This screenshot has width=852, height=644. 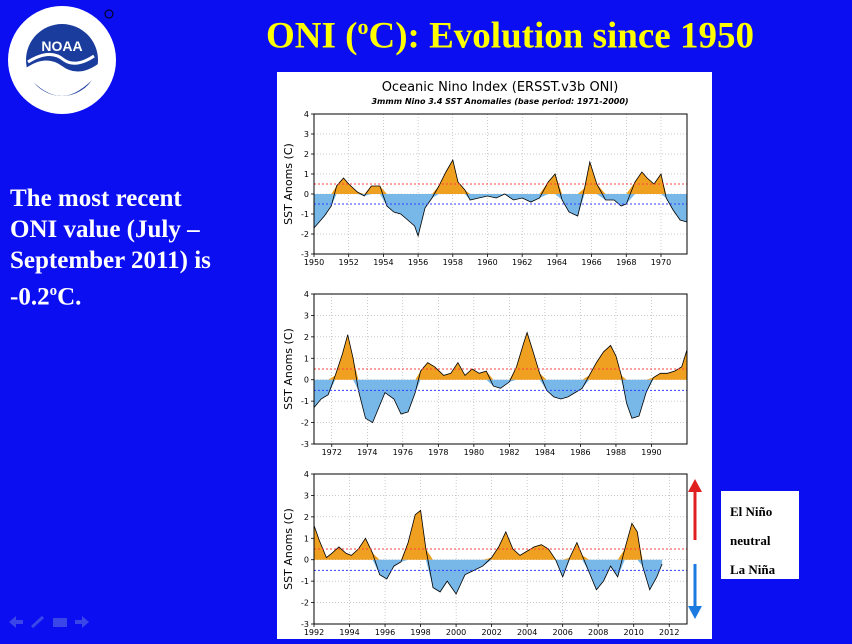 I want to click on summary-line-2: ONI value (July –, so click(x=105, y=229).